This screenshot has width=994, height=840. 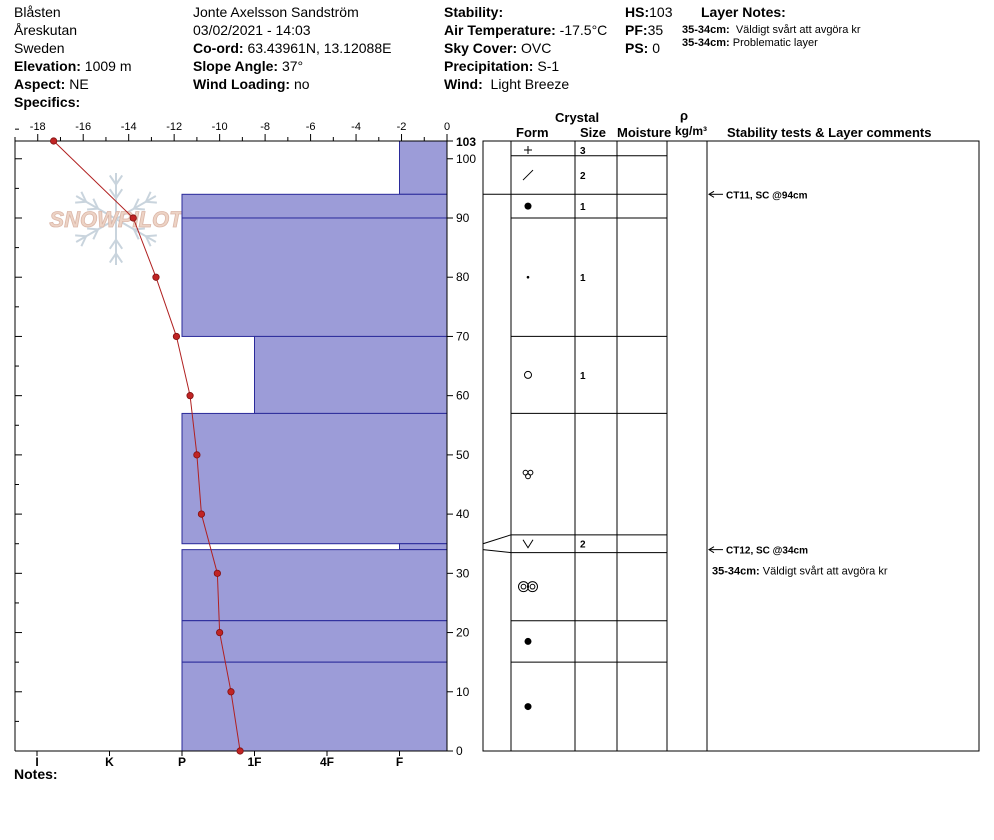 What do you see at coordinates (38, 127) in the screenshot?
I see `temp-tick-label-0: -18` at bounding box center [38, 127].